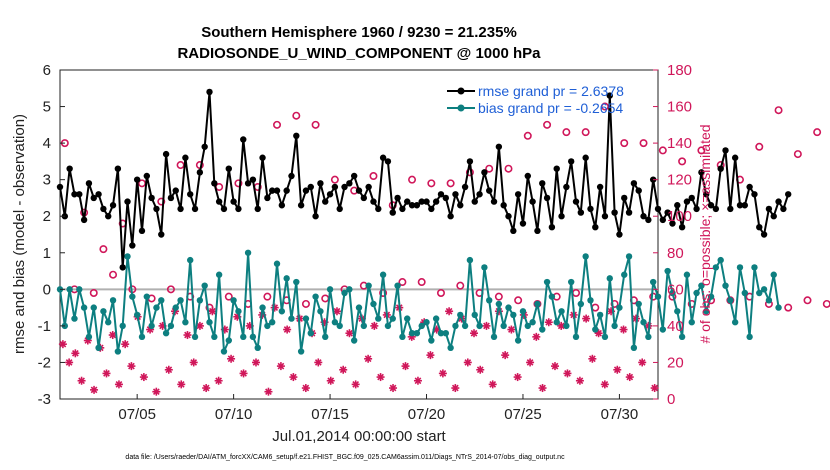 This screenshot has width=830, height=470. What do you see at coordinates (679, 180) in the screenshot?
I see `y-right-tick-label: 120` at bounding box center [679, 180].